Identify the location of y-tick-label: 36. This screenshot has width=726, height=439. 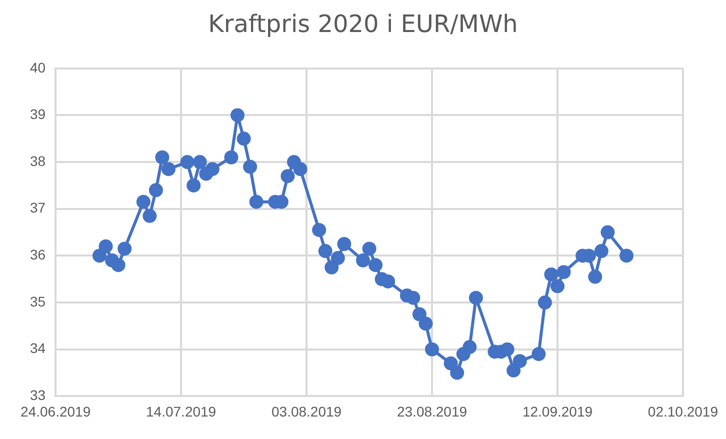
(38, 254).